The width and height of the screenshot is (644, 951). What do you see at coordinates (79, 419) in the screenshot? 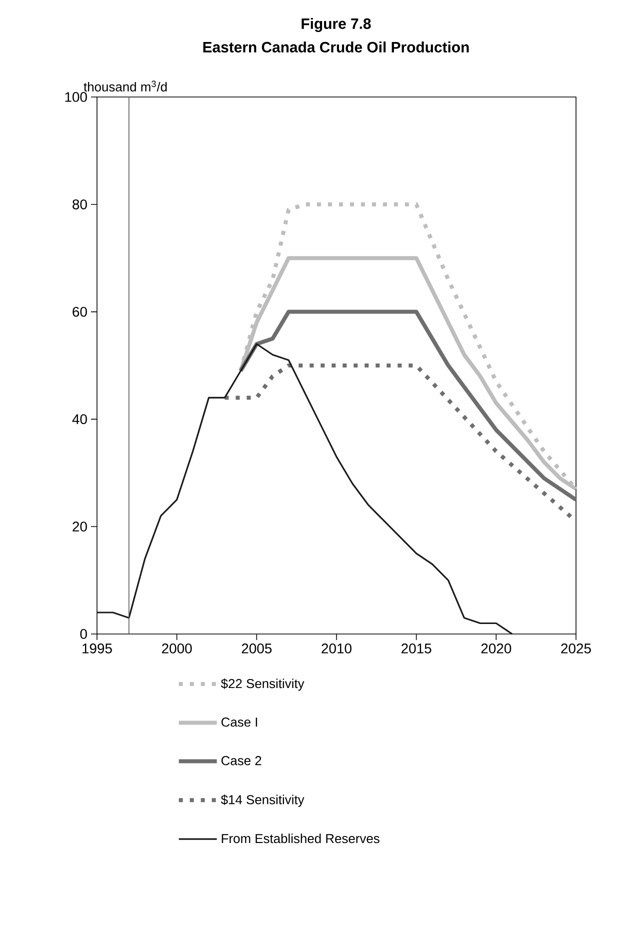
I see `y-tick-label: 40` at bounding box center [79, 419].